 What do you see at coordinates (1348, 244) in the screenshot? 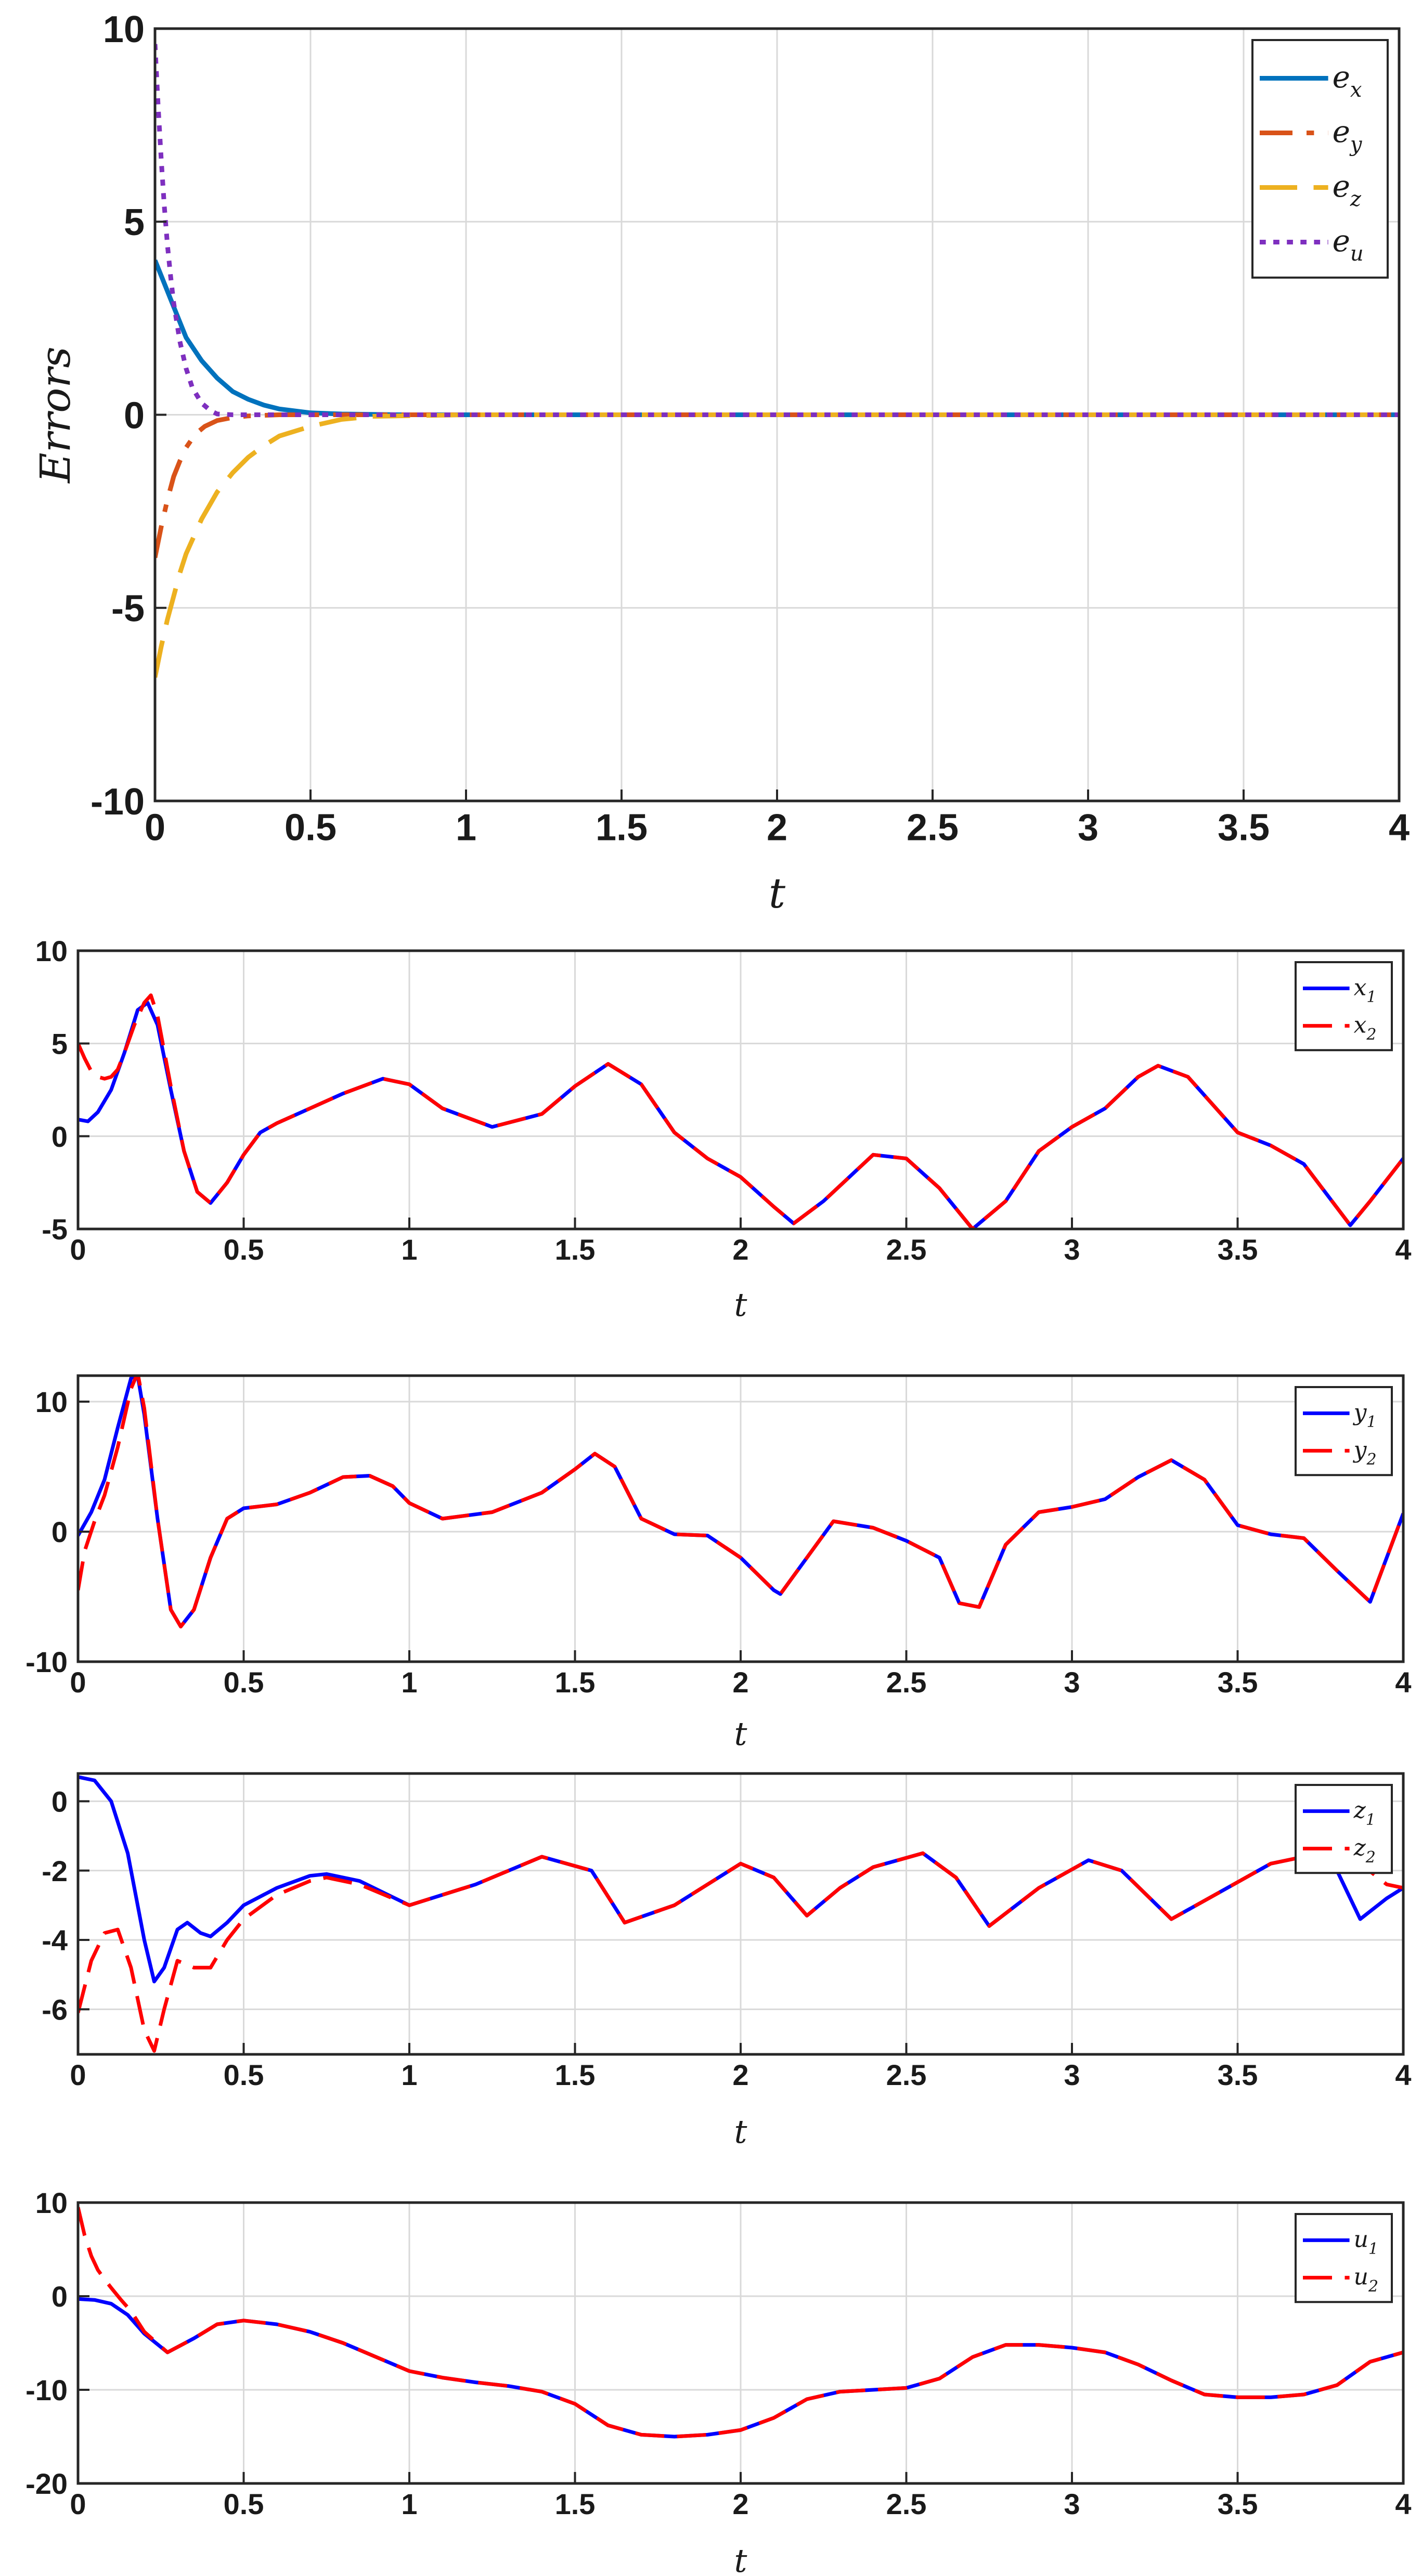
I see `legend-label-eu: eu` at bounding box center [1348, 244].